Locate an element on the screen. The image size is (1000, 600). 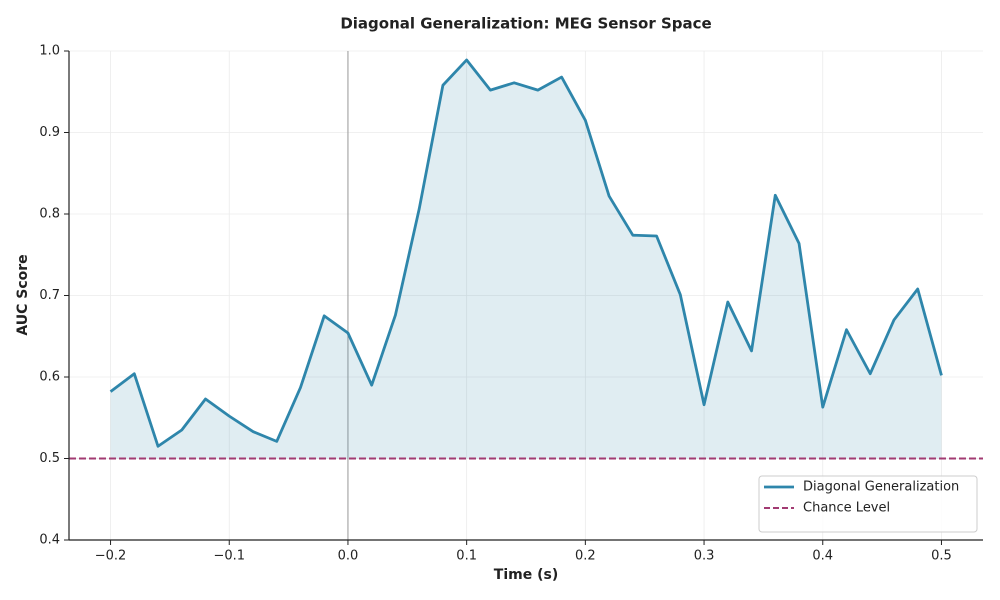
y-tick-label: 0.9 is located at coordinates (49, 132).